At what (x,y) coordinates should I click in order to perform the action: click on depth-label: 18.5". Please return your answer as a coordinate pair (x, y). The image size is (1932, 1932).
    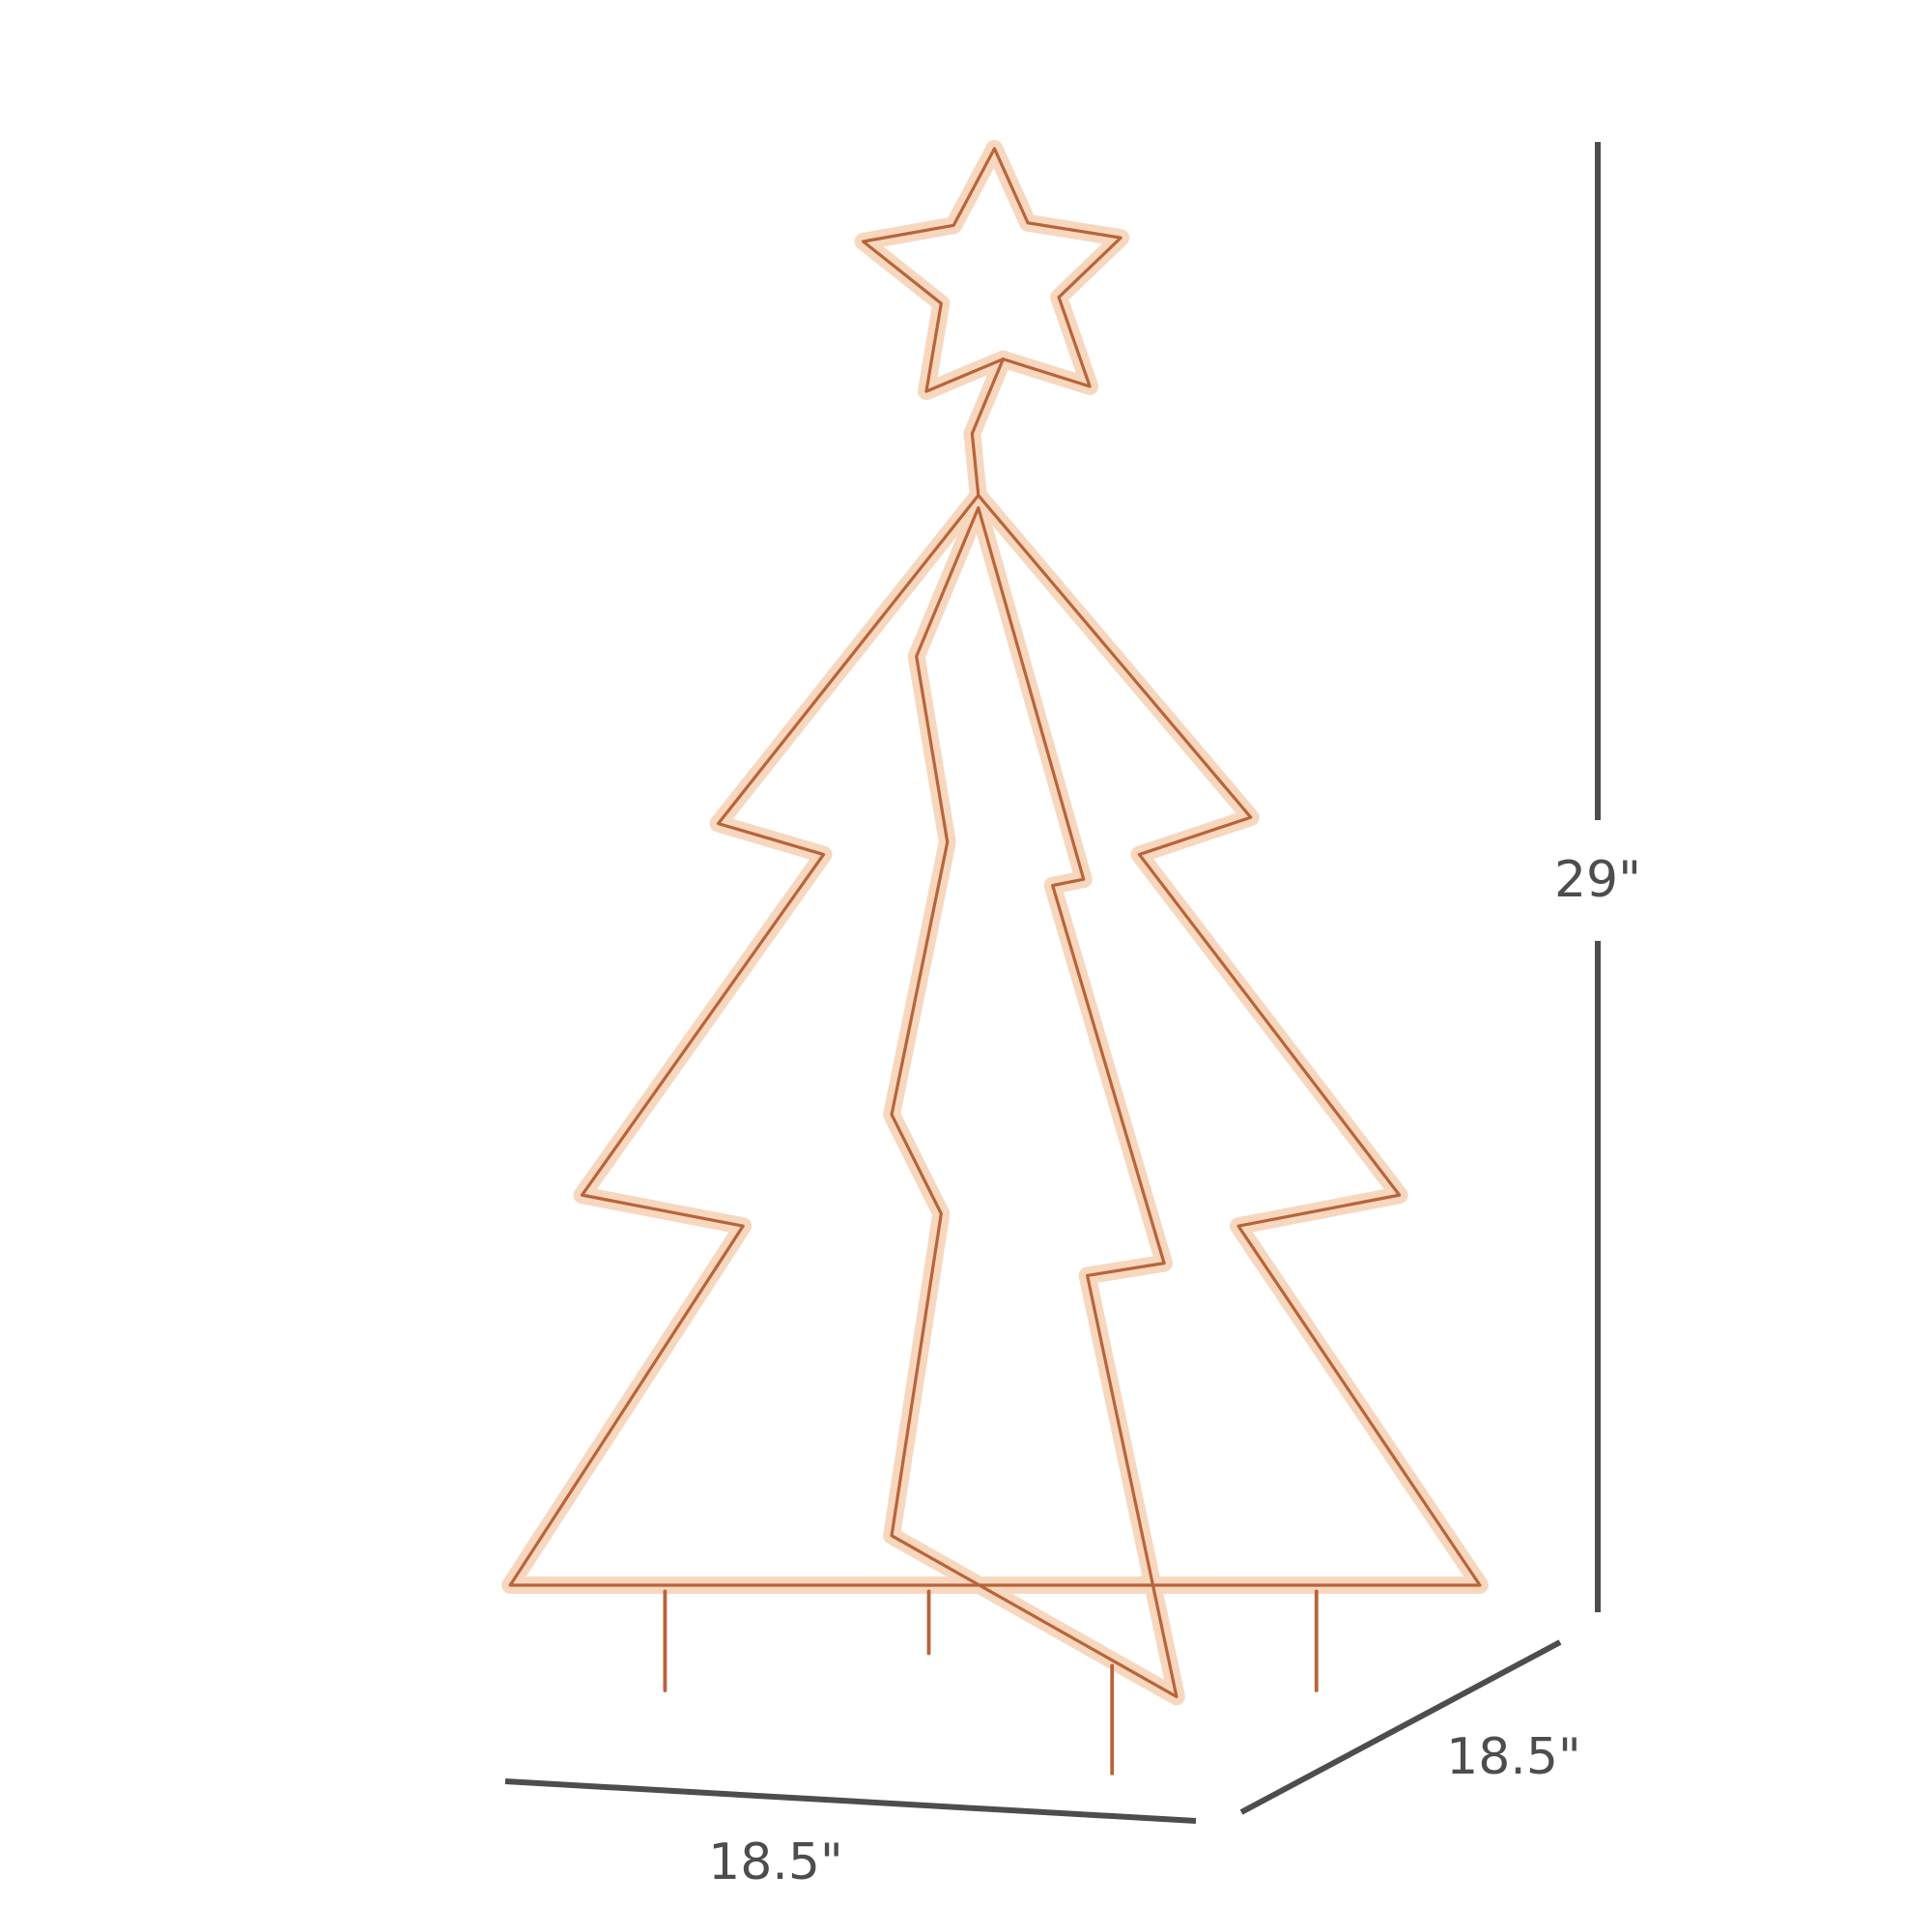
    Looking at the image, I should click on (1513, 1757).